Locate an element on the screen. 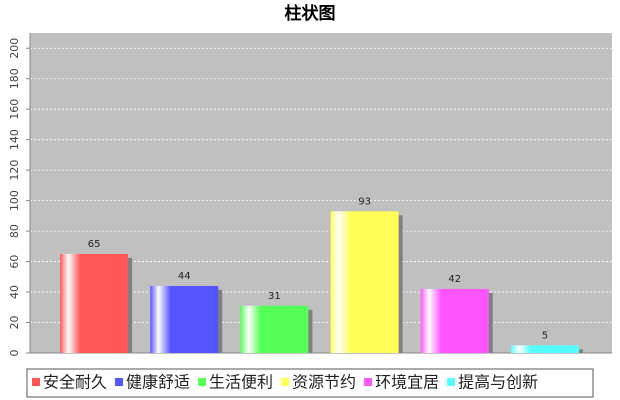 This screenshot has height=400, width=620. legend-label: 环境宜居 is located at coordinates (407, 382).